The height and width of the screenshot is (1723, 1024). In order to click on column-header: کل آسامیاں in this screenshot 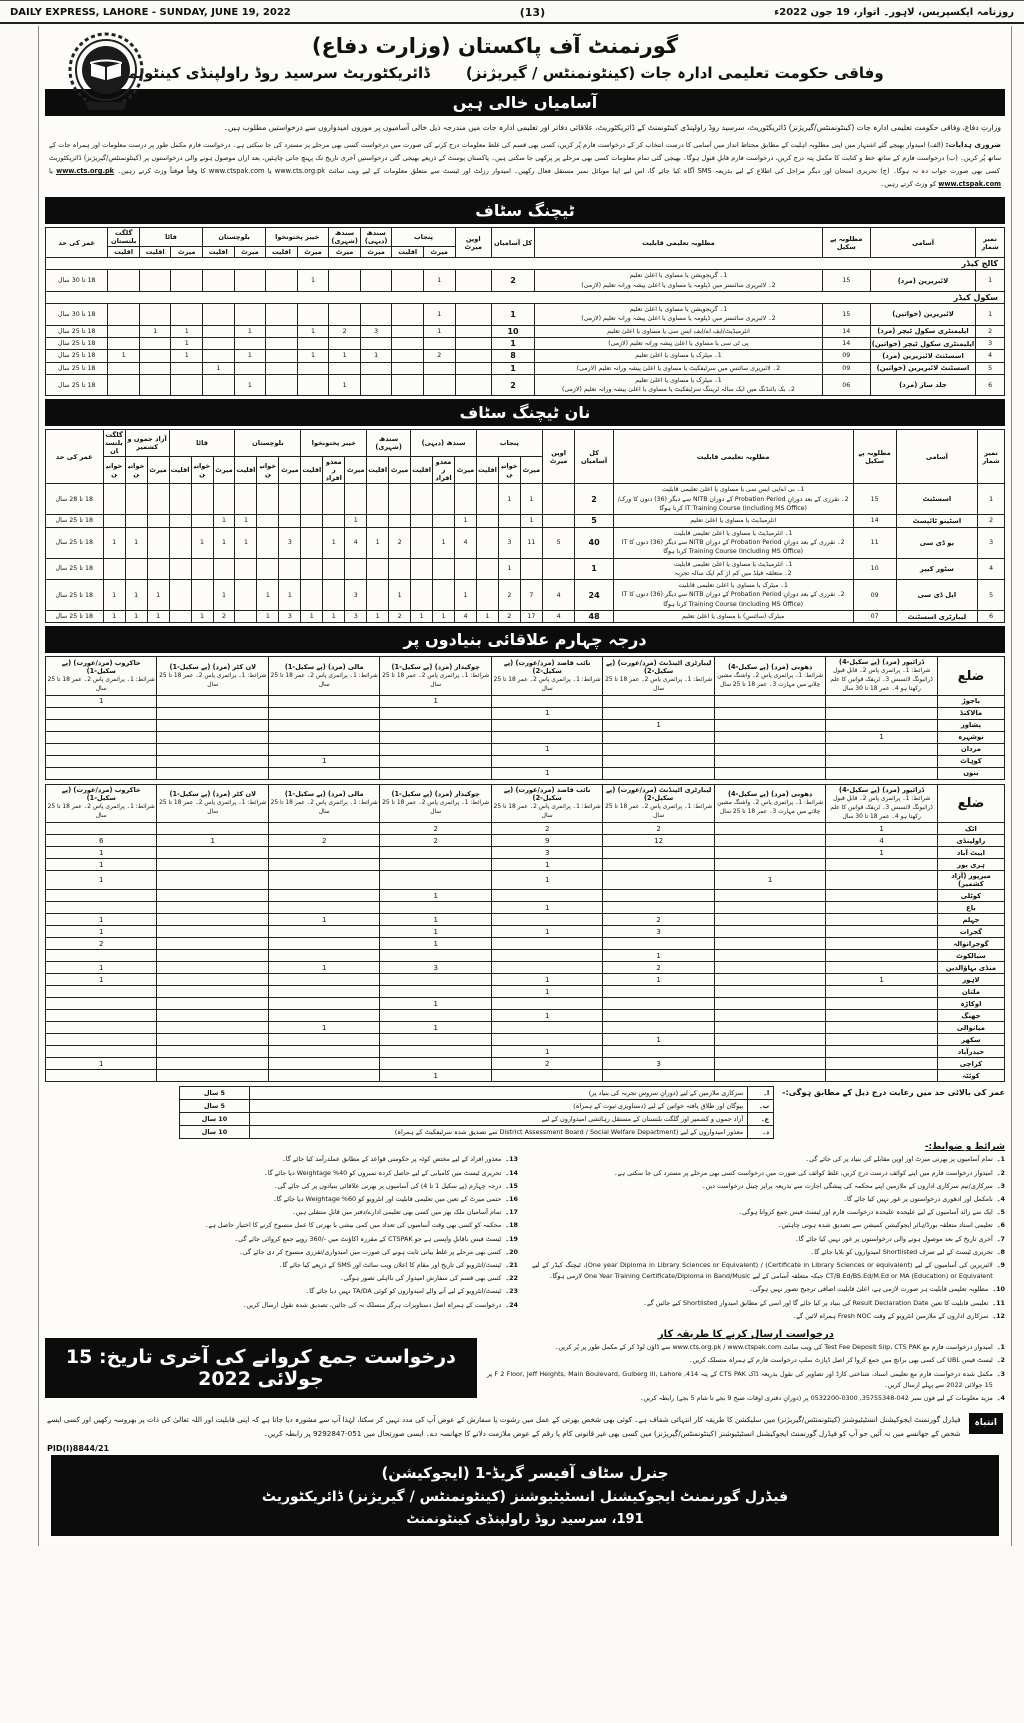, I will do `click(513, 243)`.